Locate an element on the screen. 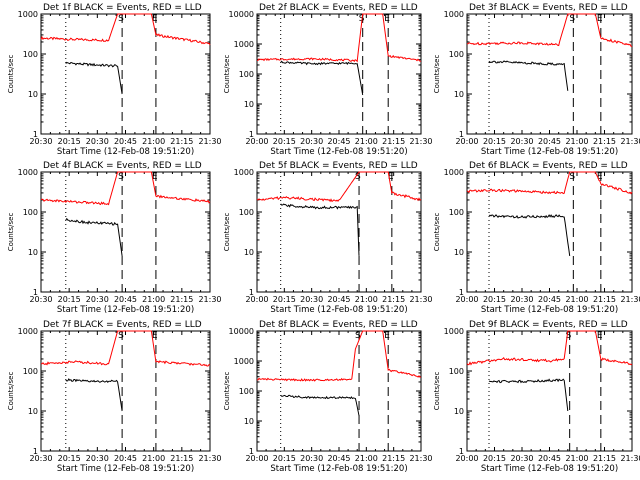 The image size is (640, 480). chart-title: Det 6f BLACK = Events, RED = LLD is located at coordinates (548, 166).